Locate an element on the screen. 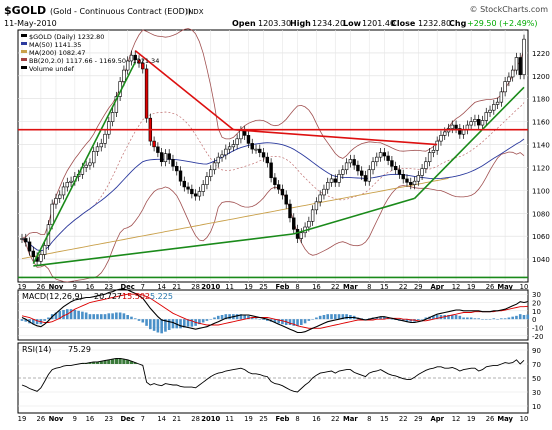 Image resolution: width=552 pixels, height=430 pixels. price-tick-label: 1100 is located at coordinates (541, 191).